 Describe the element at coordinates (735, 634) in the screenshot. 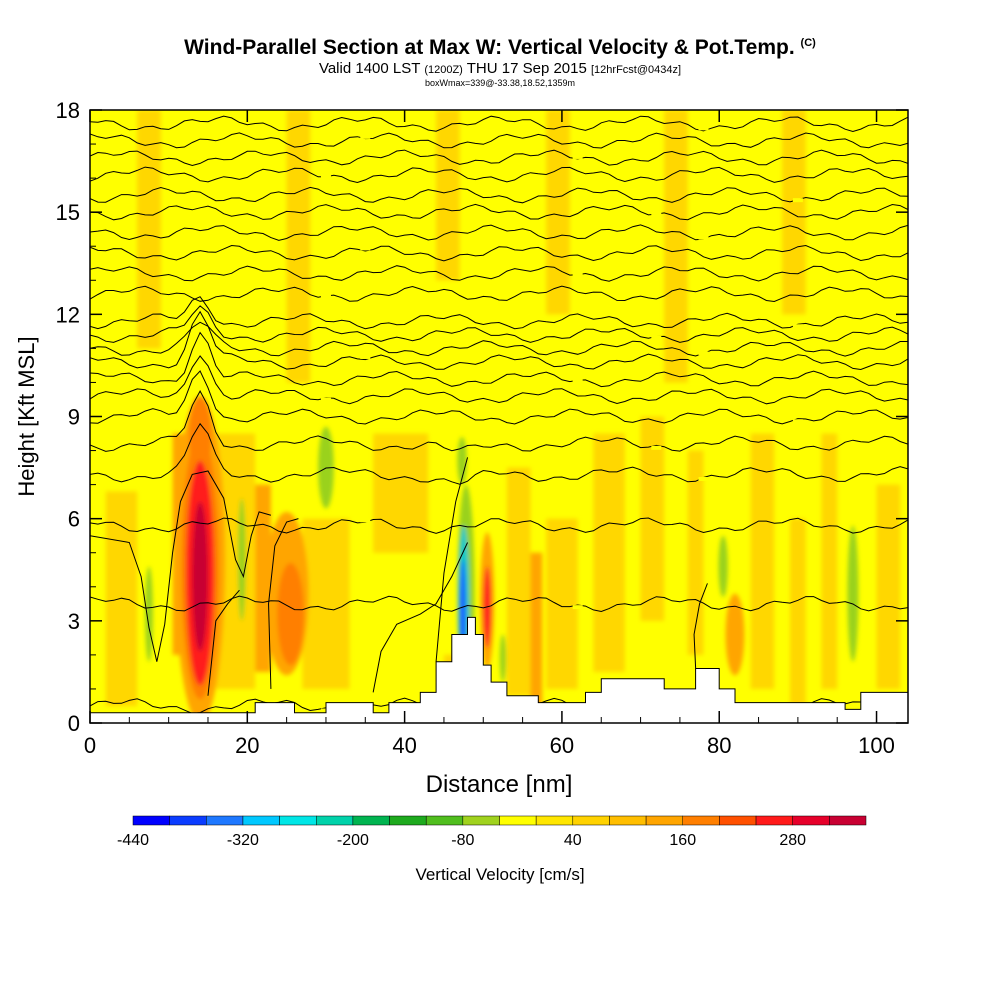

I see `updraft-east` at that location.